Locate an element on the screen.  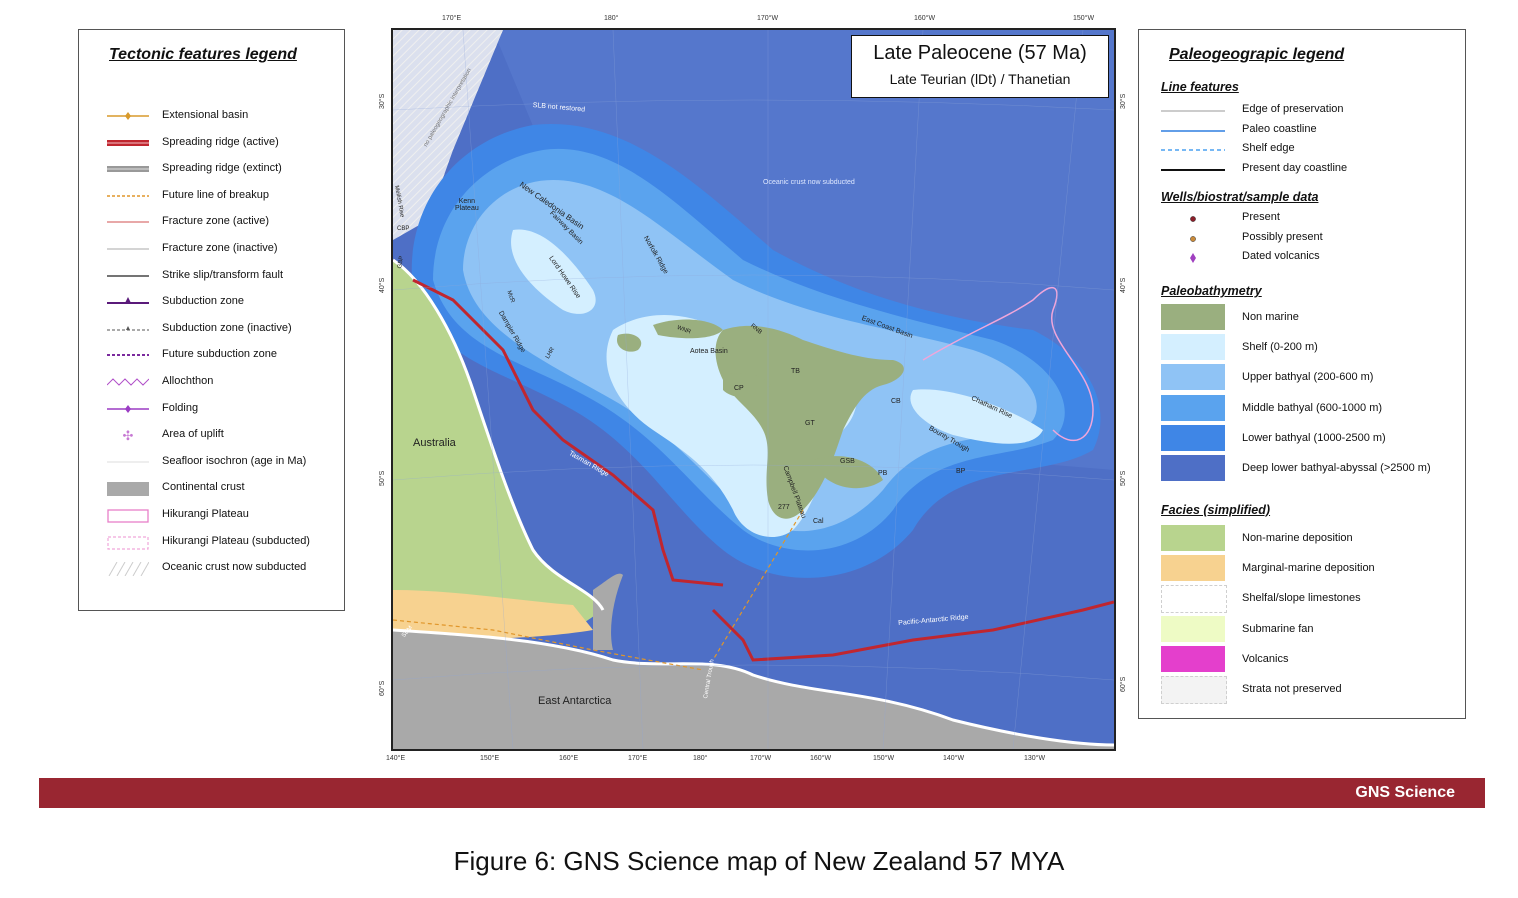
tectonic-legend-item: Hikurangi Plateau (subducted) is located at coordinates (211, 542).